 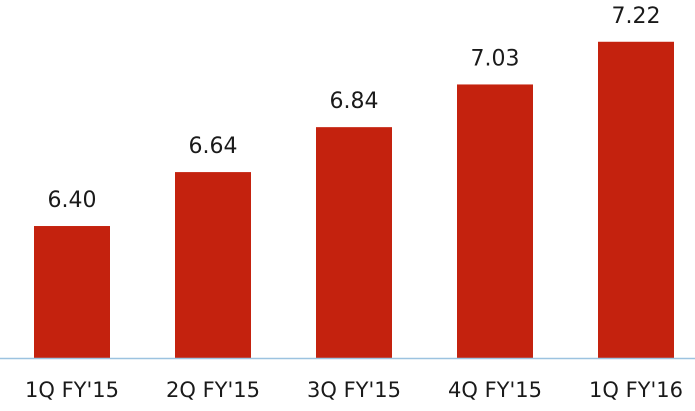 I want to click on x-tick-label-2: 2Q FY'15, so click(x=213, y=390).